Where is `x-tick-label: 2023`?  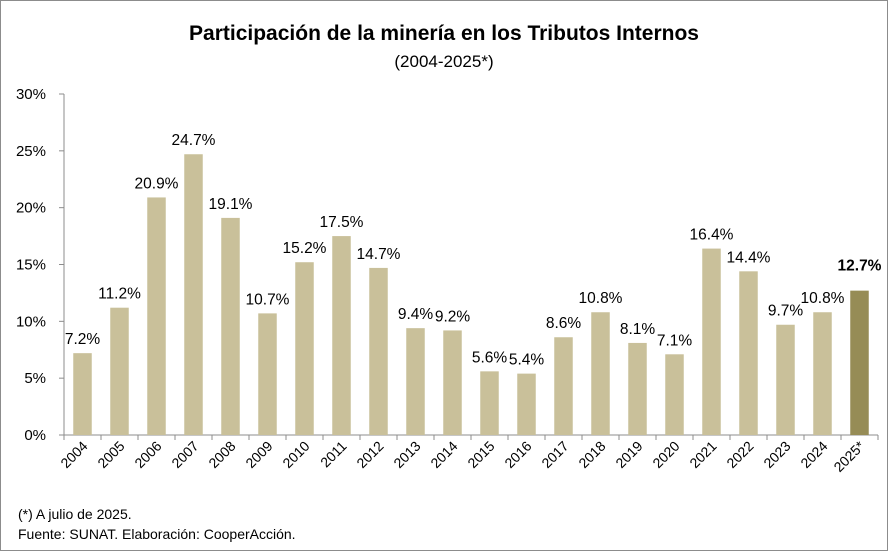
x-tick-label: 2023 is located at coordinates (776, 454).